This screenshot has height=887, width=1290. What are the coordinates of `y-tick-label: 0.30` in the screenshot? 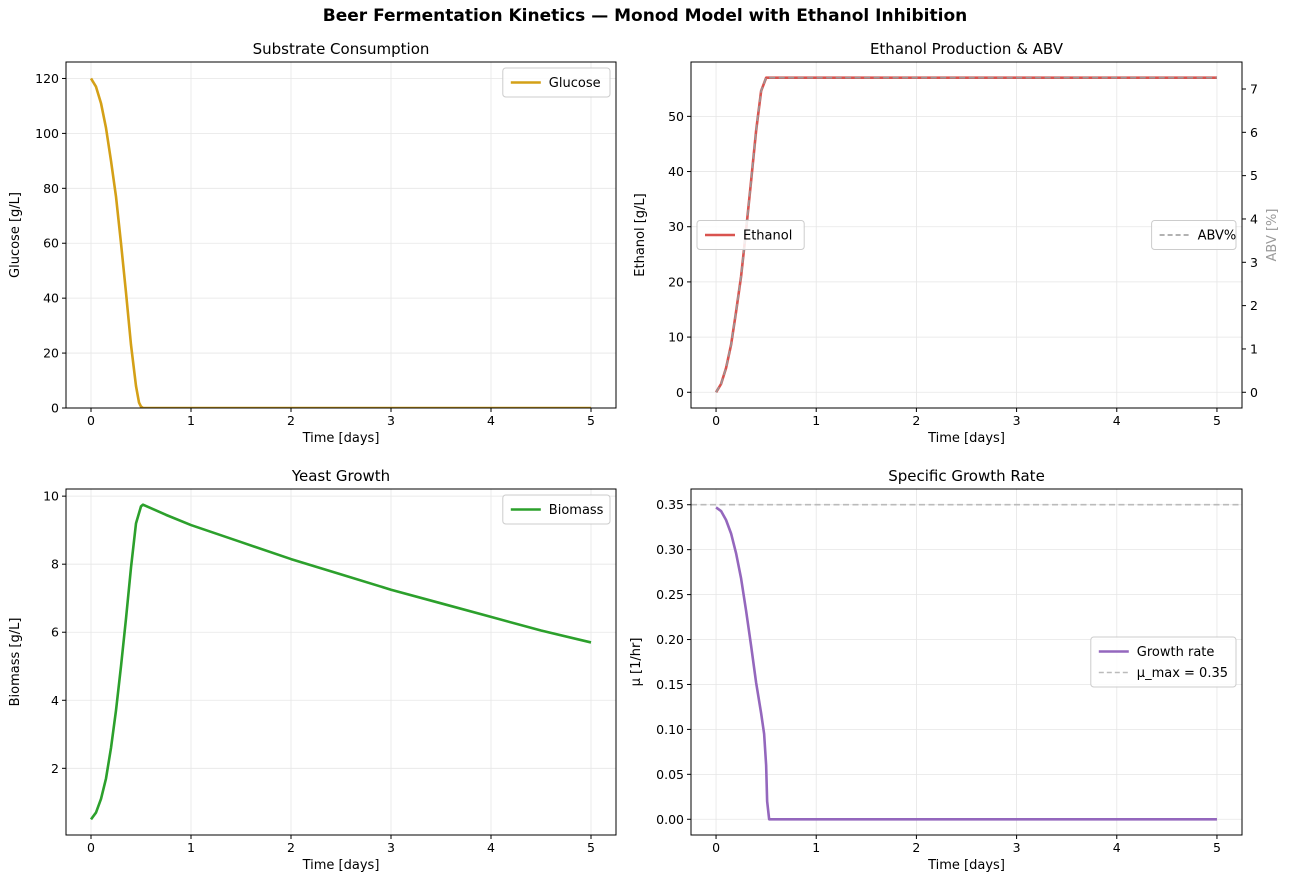 It's located at (670, 549).